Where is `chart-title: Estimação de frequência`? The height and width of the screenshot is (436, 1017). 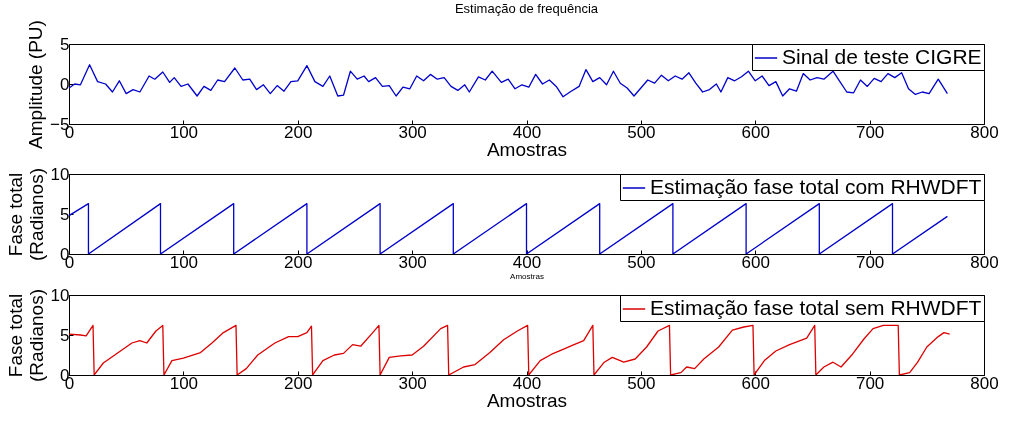 chart-title: Estimação de frequência is located at coordinates (526, 8).